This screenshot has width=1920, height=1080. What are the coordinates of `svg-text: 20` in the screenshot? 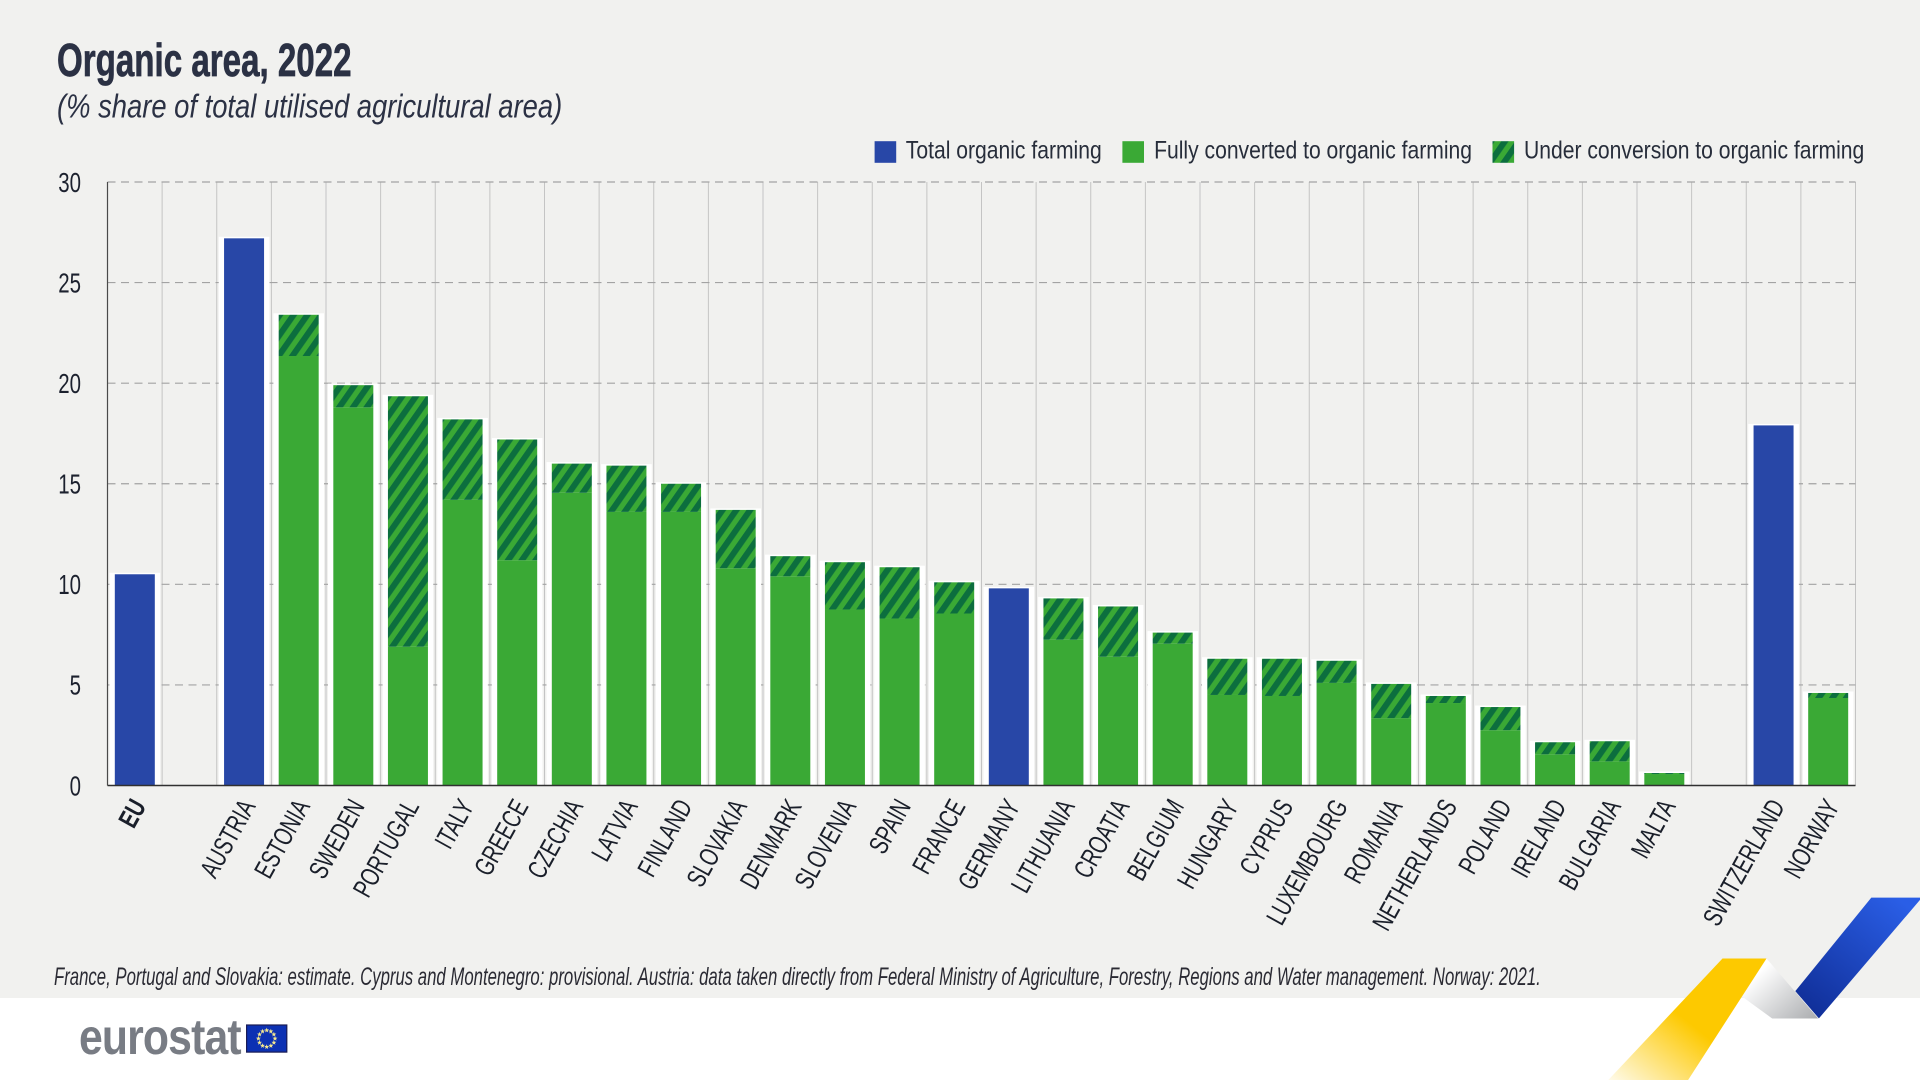 It's located at (69, 384).